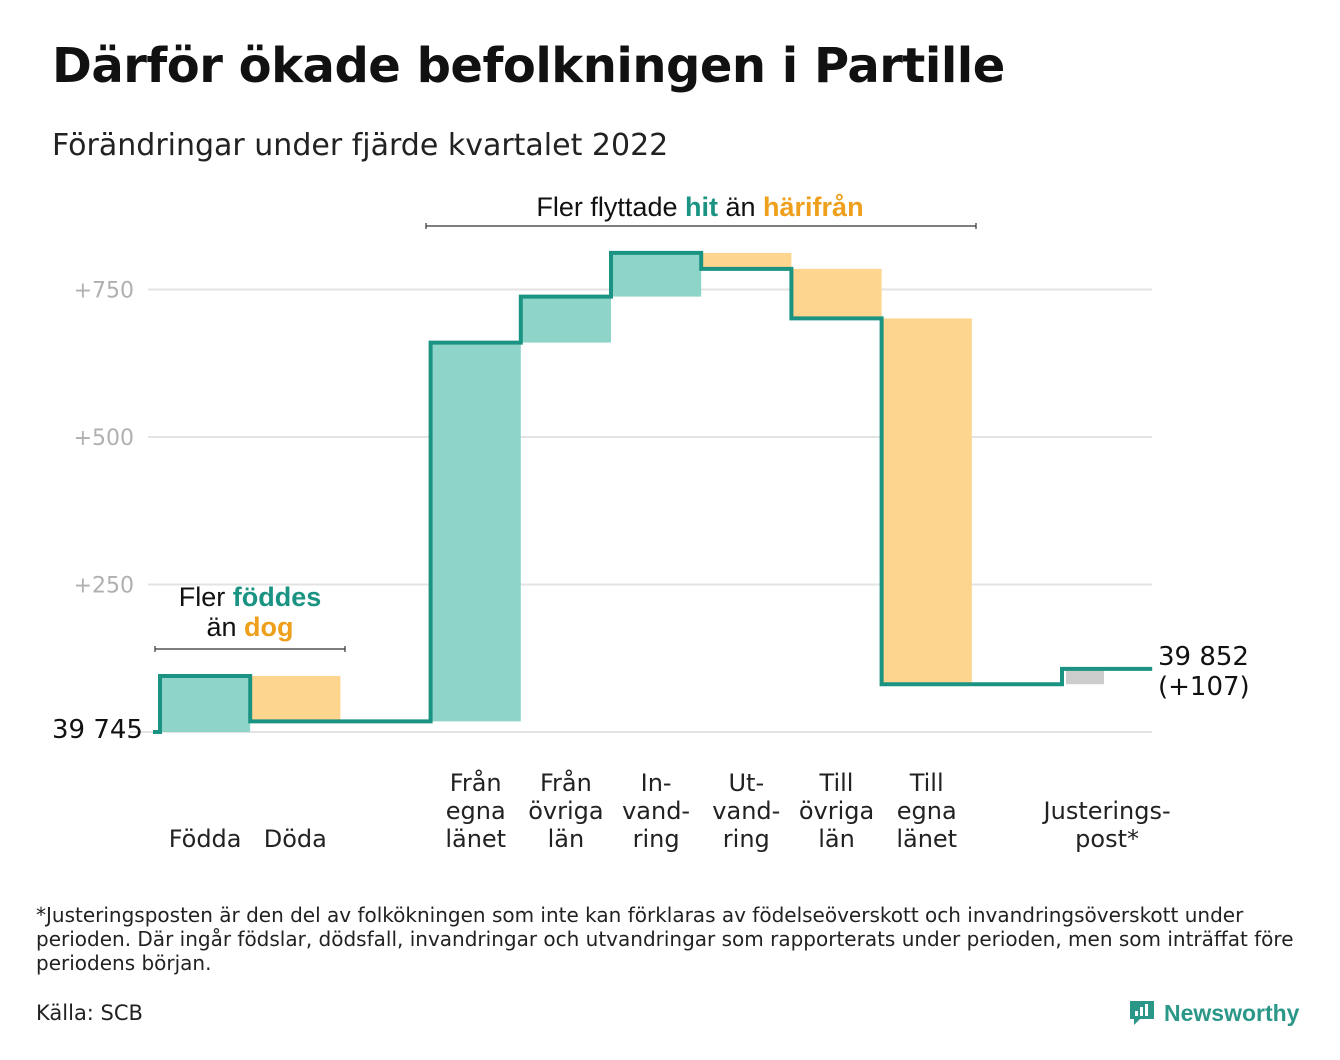 This screenshot has height=1060, width=1340. I want to click on y-tick-label: +500, so click(104, 438).